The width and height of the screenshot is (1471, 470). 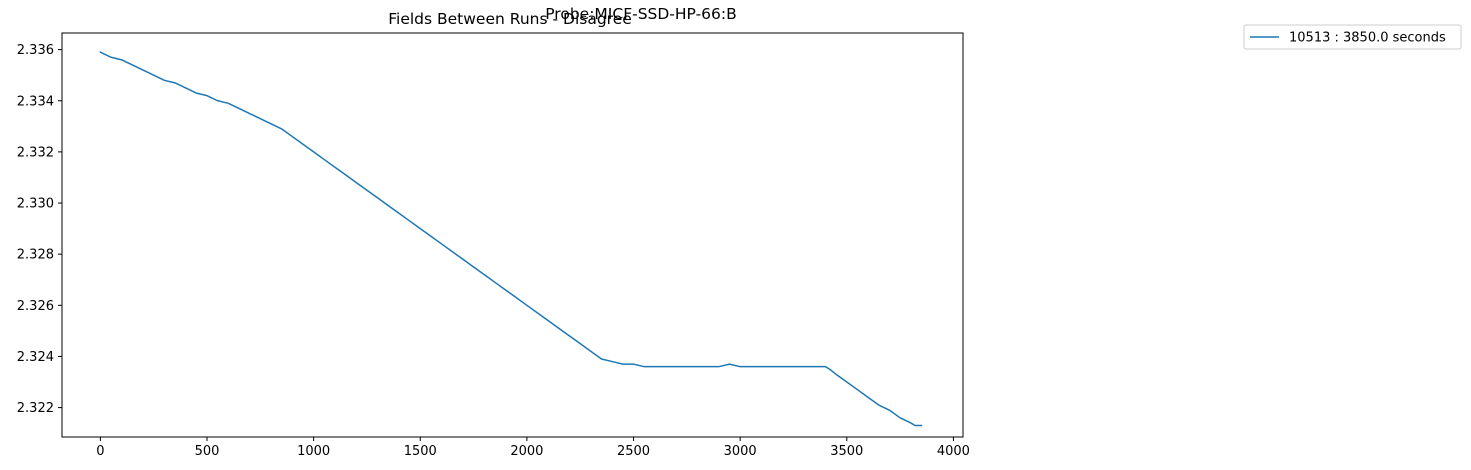 What do you see at coordinates (35, 101) in the screenshot?
I see `y-tick-label: 2.334` at bounding box center [35, 101].